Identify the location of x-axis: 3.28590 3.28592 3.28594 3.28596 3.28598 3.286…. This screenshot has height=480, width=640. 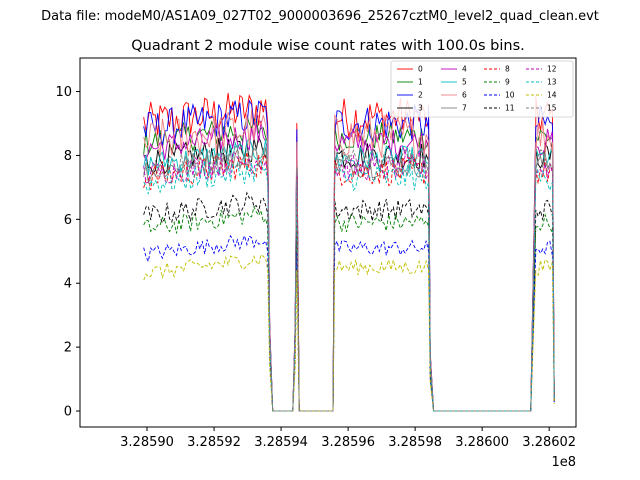
(348, 438).